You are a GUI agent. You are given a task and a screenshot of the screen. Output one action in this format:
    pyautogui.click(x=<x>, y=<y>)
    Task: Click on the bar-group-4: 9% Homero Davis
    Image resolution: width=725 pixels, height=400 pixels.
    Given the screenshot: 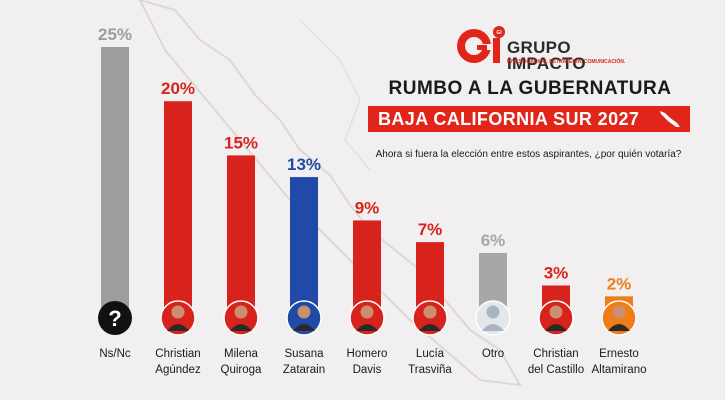 What is the action you would take?
    pyautogui.click(x=367, y=287)
    